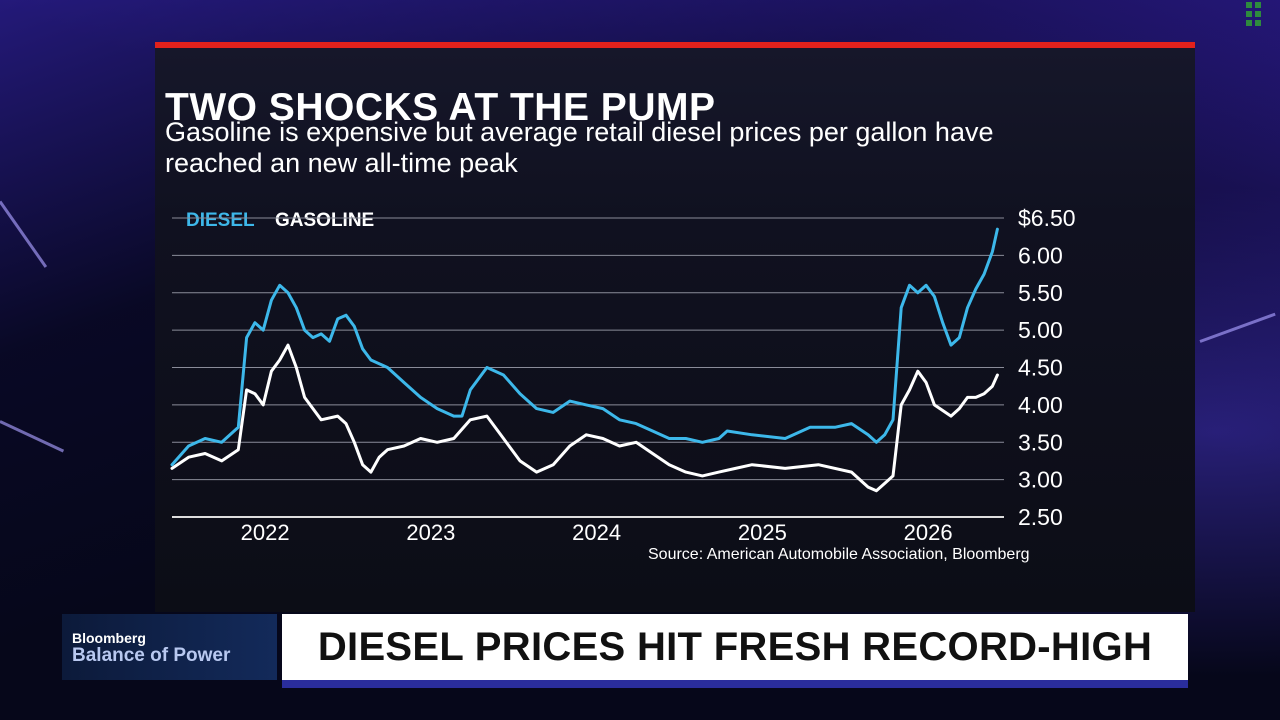  What do you see at coordinates (1040, 255) in the screenshot?
I see `y-tick-label: 6.00` at bounding box center [1040, 255].